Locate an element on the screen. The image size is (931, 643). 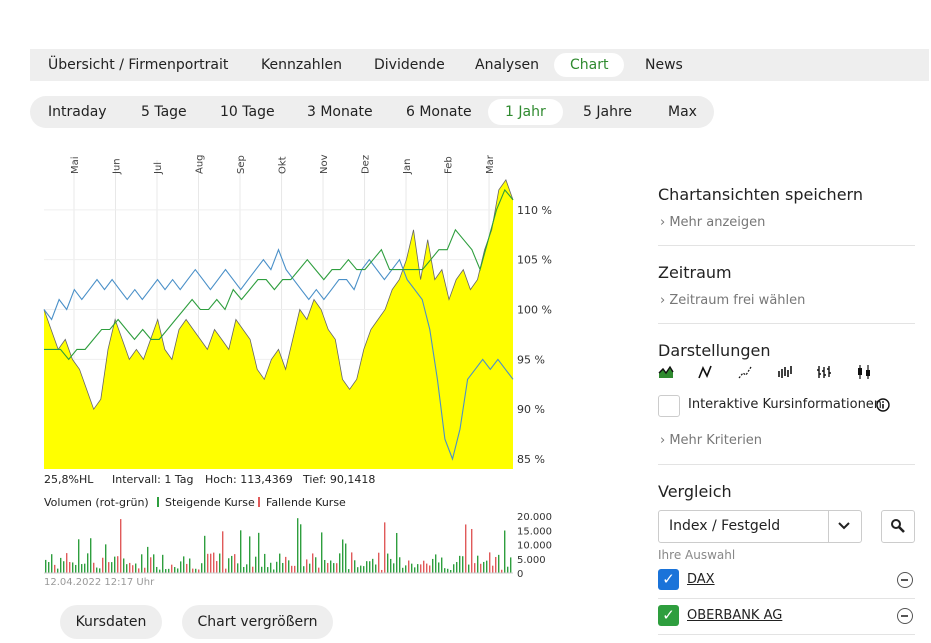
tab-kennzahlen: Kennzahlen is located at coordinates (302, 65).